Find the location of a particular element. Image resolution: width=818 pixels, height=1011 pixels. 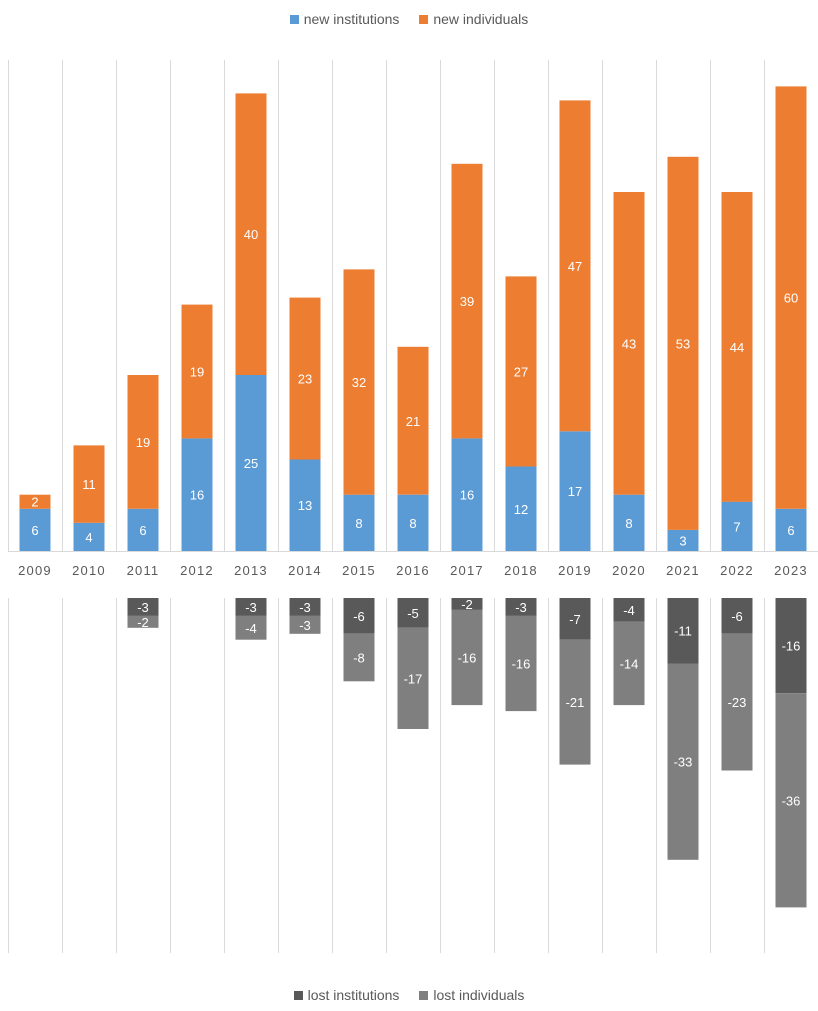

legend-bottom: lost institutions lost individuals is located at coordinates (409, 995).